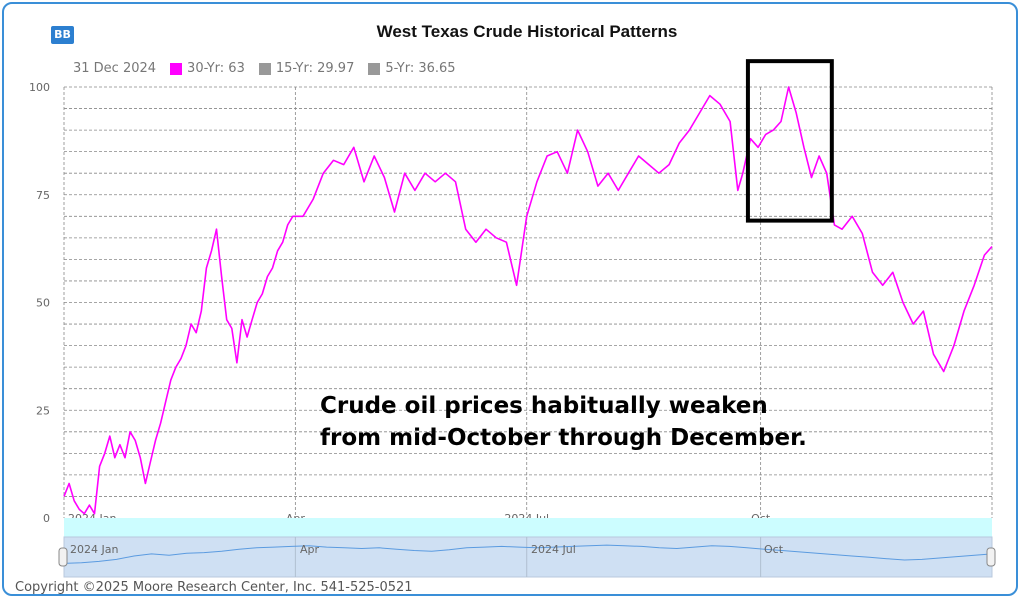 This screenshot has width=1024, height=600. I want to click on navigator-range, so click(528, 557).